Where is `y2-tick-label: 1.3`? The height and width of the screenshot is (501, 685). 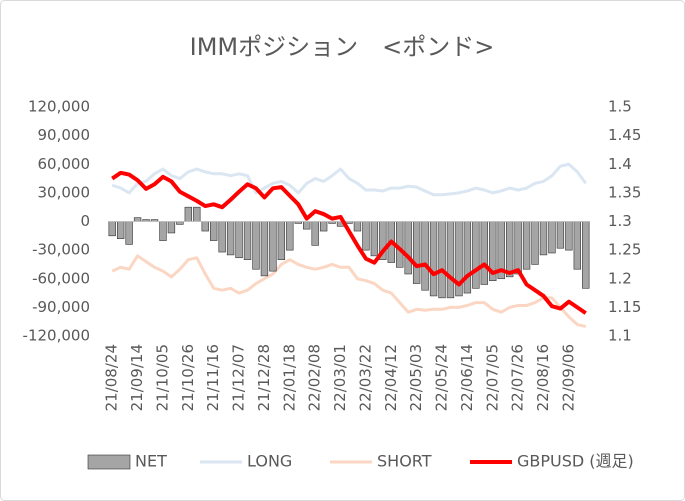
y2-tick-label: 1.3 is located at coordinates (620, 221).